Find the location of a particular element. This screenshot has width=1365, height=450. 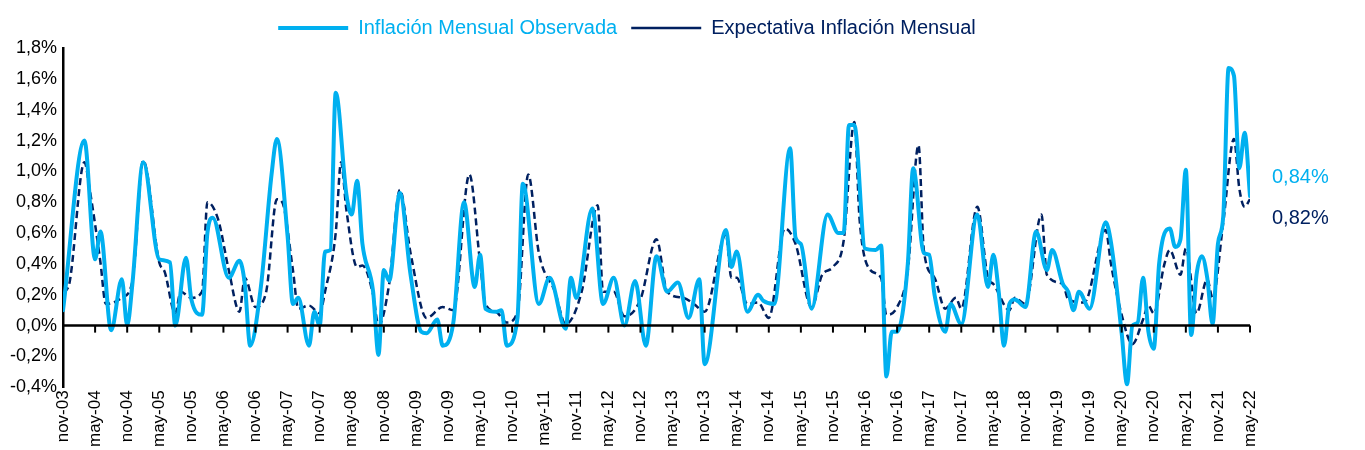

x-tick-label: may-19 is located at coordinates (1057, 418).